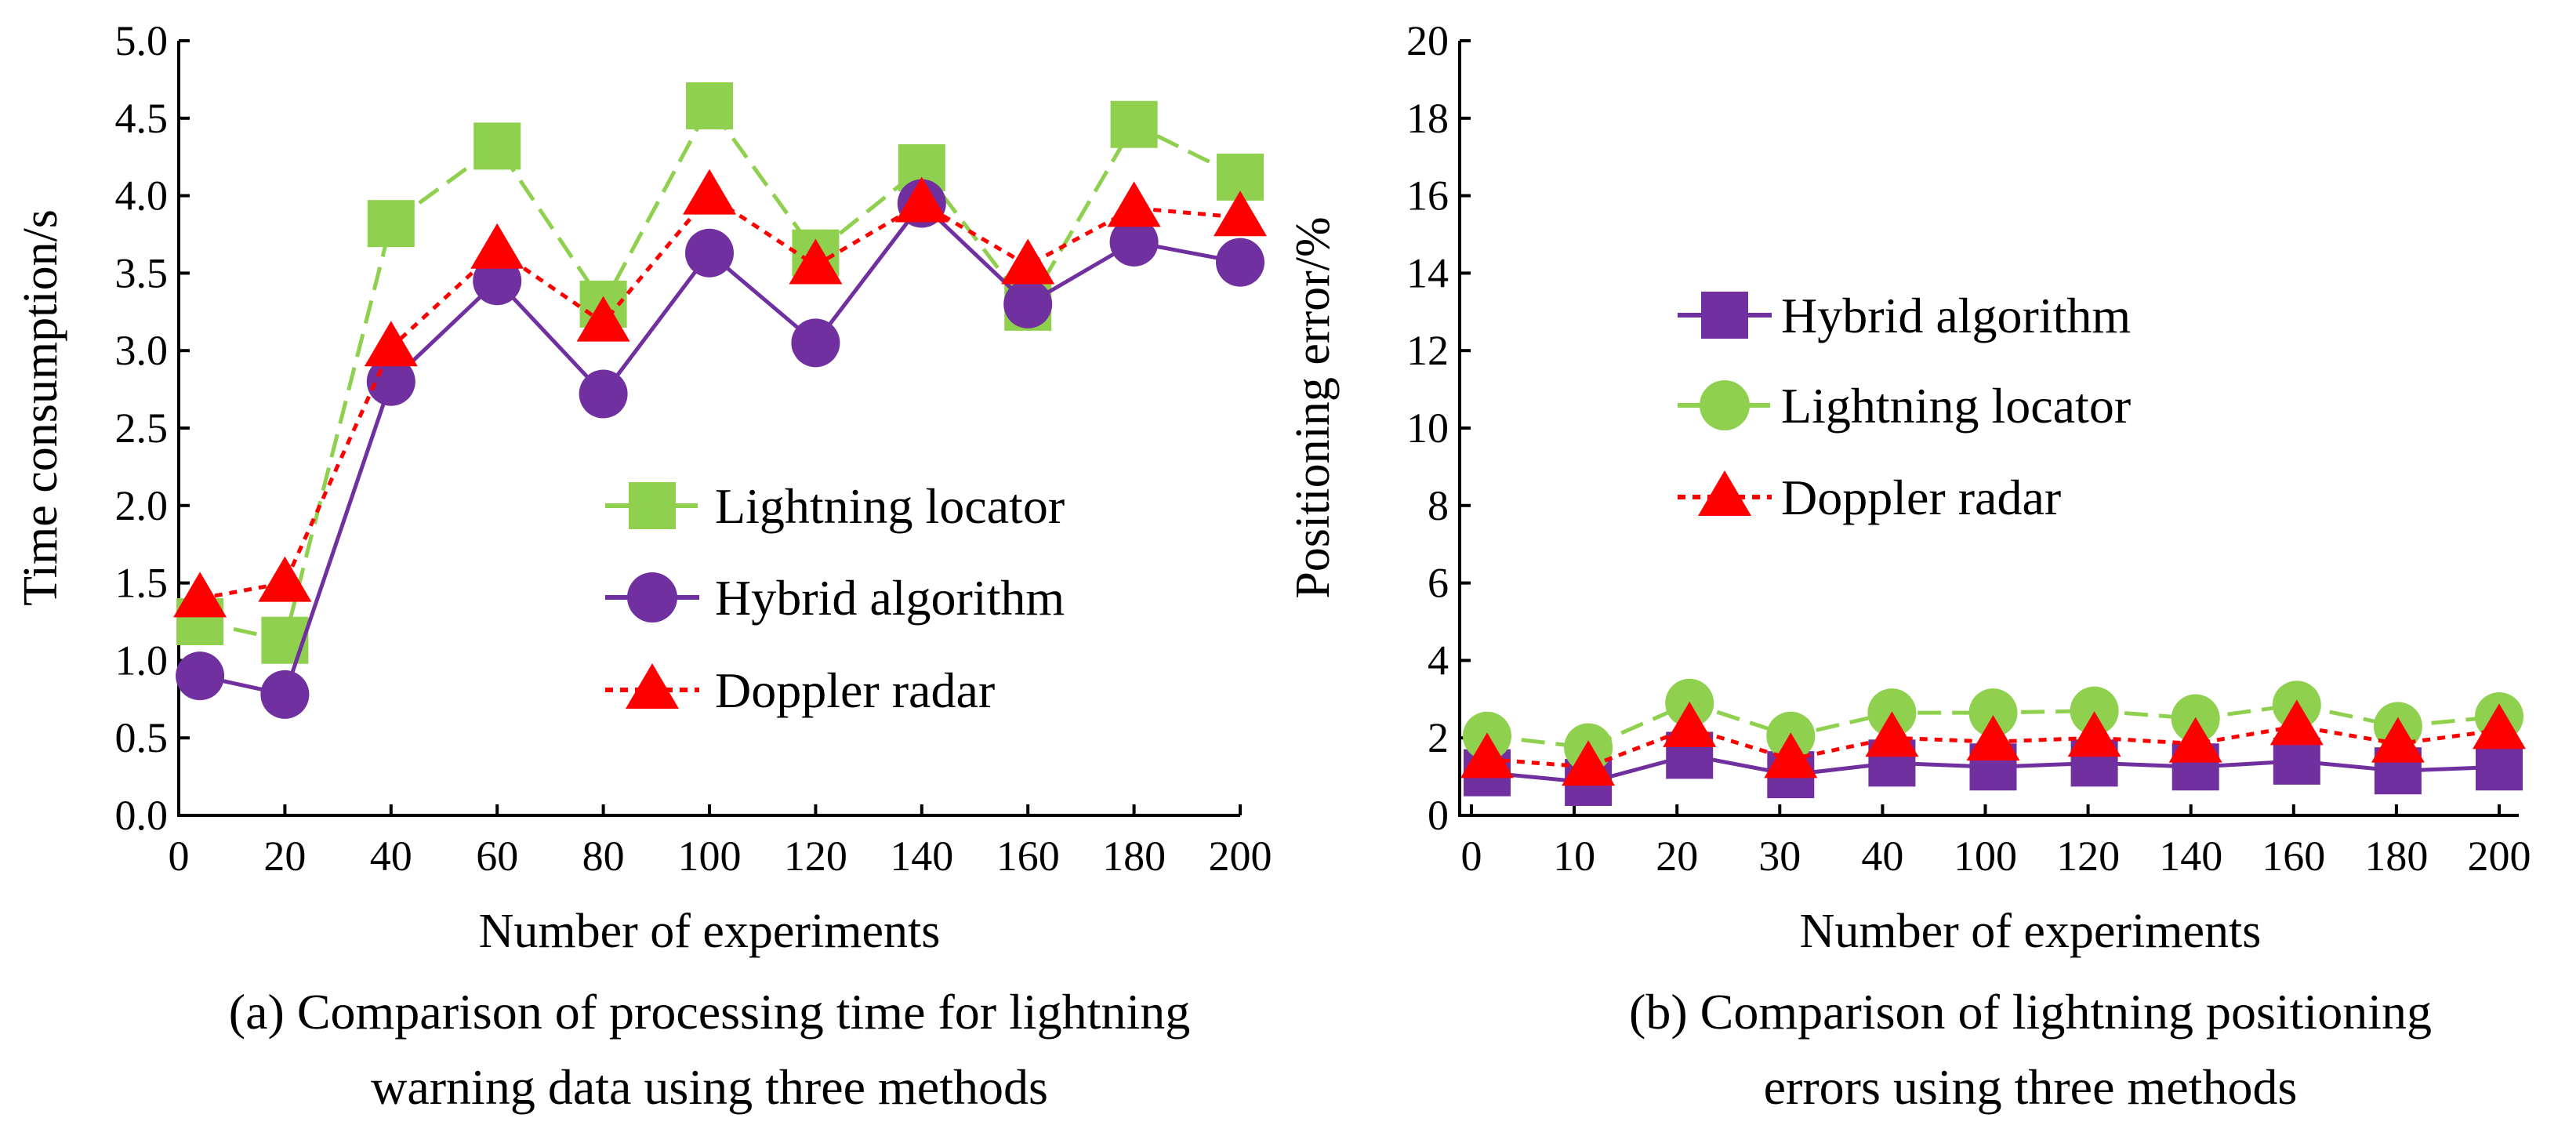  What do you see at coordinates (2191, 857) in the screenshot?
I see `b-x-tick-label: 140` at bounding box center [2191, 857].